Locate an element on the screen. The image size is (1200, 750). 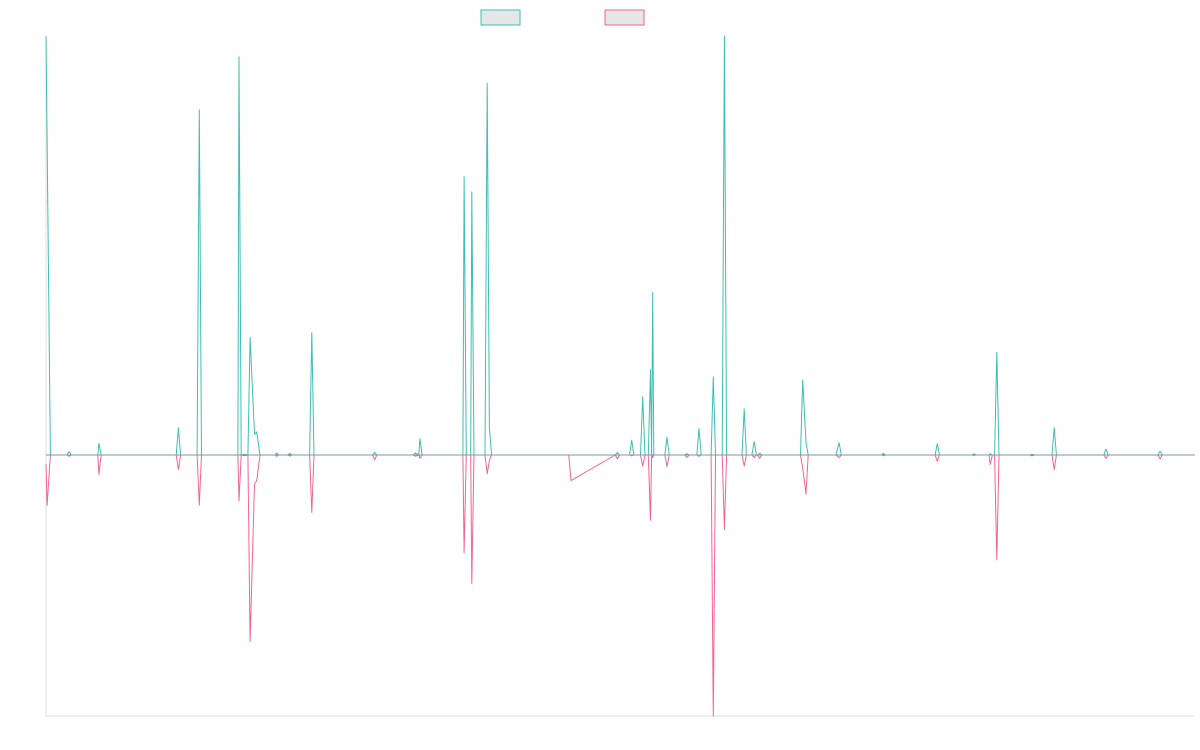
legend is located at coordinates (562, 17).